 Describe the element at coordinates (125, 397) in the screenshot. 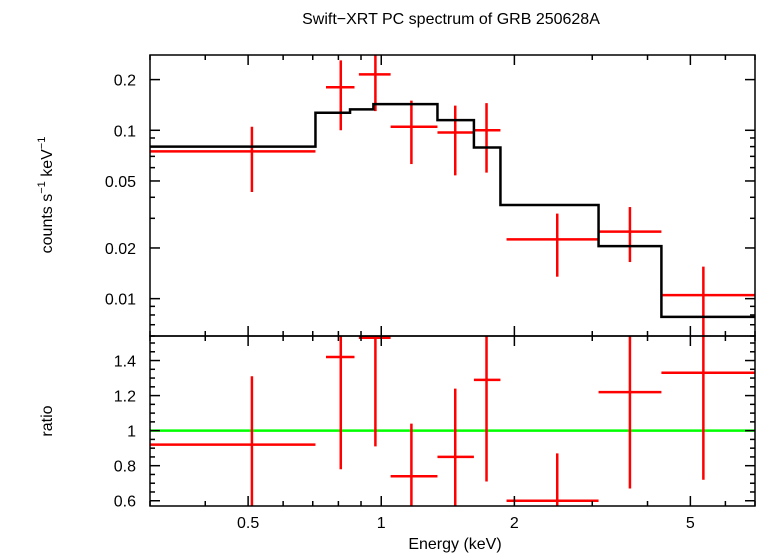

I see `ratio-y-tick-label: 1.2` at that location.